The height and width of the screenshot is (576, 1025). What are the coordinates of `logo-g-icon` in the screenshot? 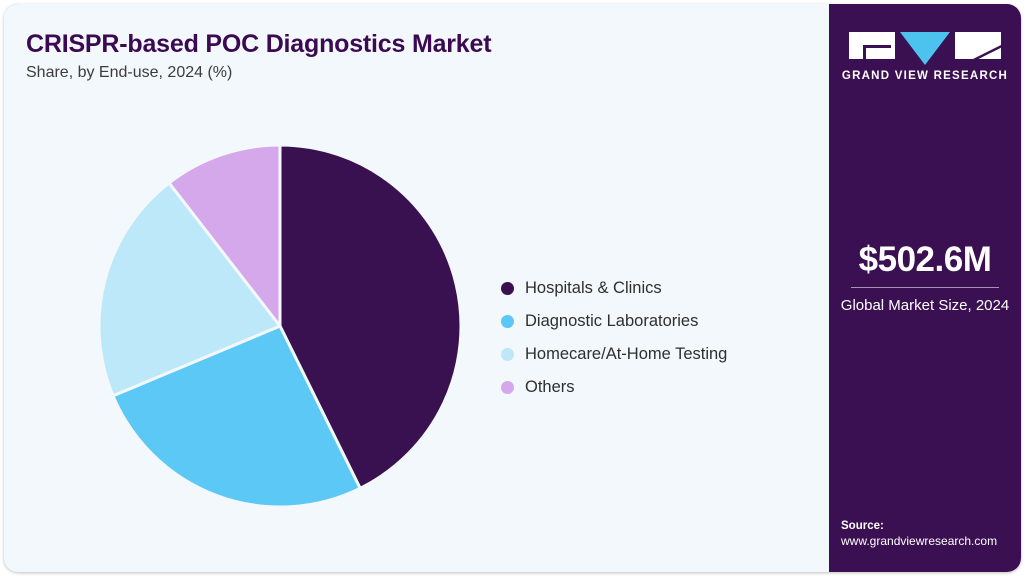 It's located at (872, 45).